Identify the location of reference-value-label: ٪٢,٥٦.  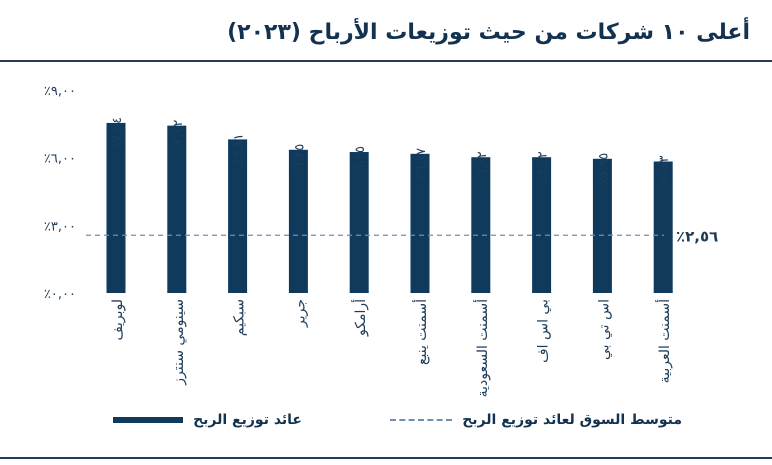
(697, 236).